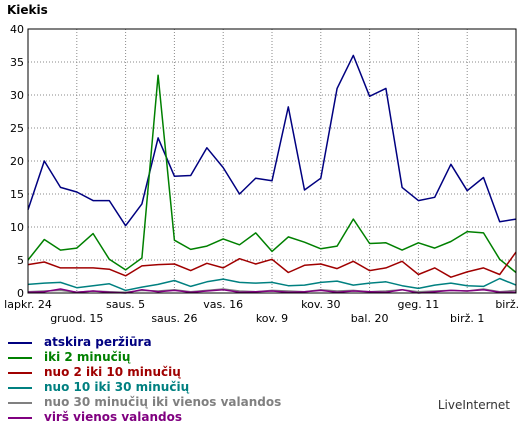 Image resolution: width=520 pixels, height=425 pixels. Describe the element at coordinates (87, 357) in the screenshot. I see `legend-label: iki 2 minučių` at that location.